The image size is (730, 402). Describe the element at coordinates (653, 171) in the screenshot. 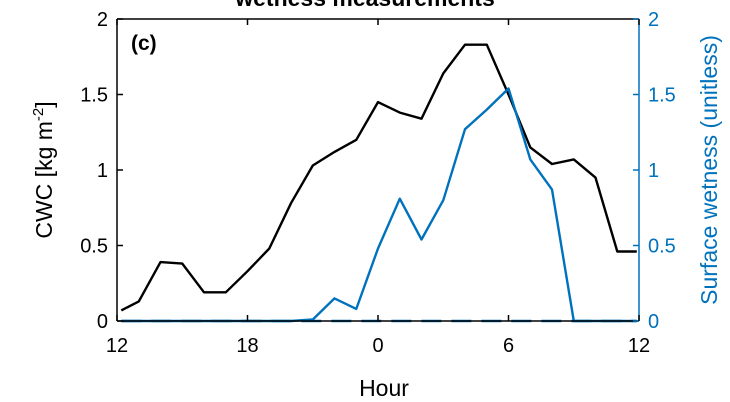

I see `right-y-tick-label: 1` at that location.